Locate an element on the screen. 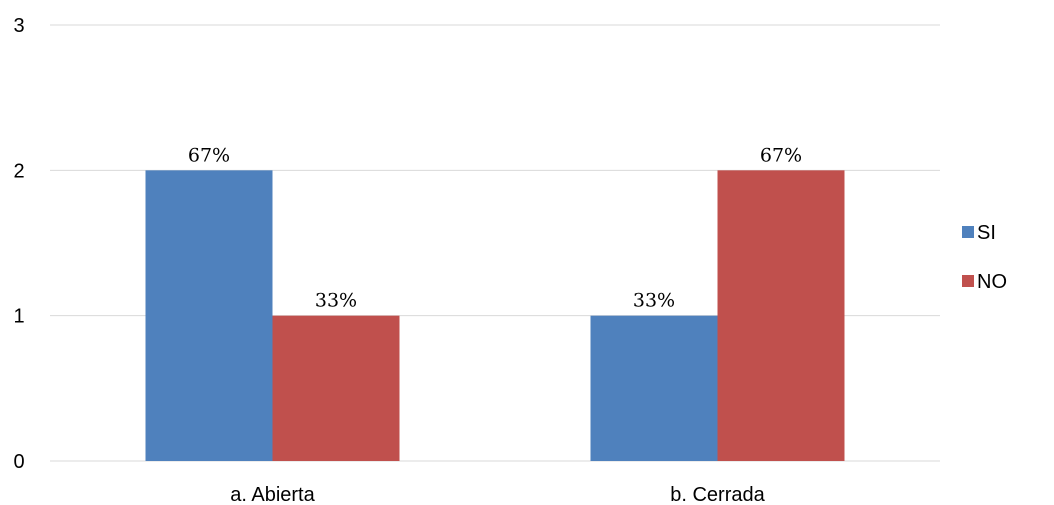 This screenshot has height=505, width=1054. y-tick-label: 0 is located at coordinates (18, 462).